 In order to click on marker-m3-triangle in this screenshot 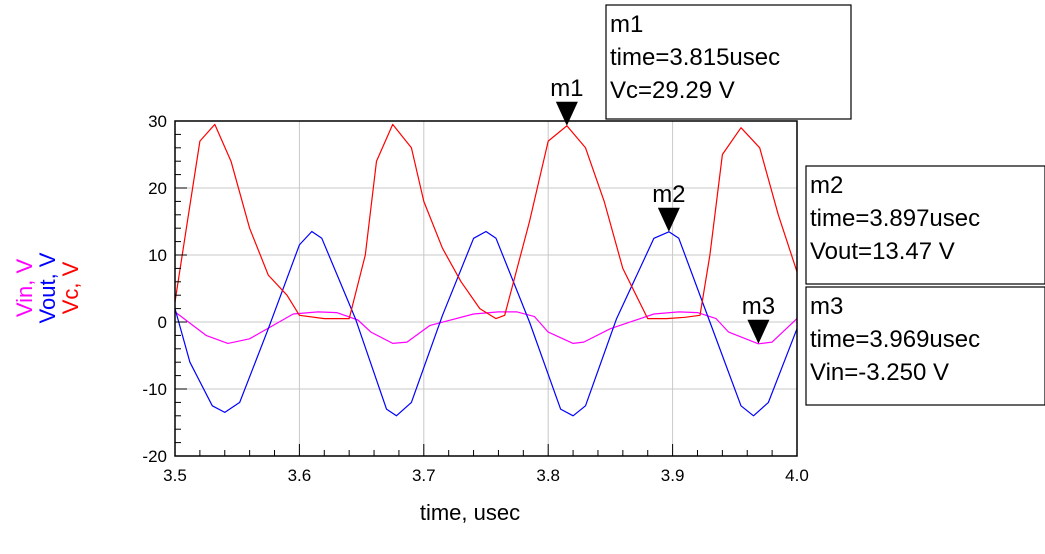, I will do `click(758, 331)`.